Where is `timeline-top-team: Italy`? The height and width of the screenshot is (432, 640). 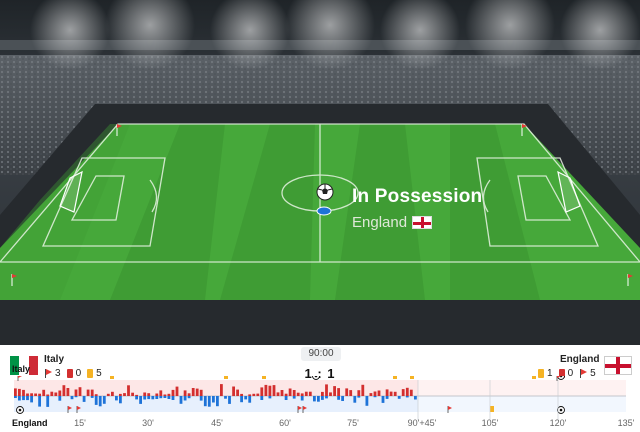
timeline-top-team: Italy is located at coordinates (21, 369).